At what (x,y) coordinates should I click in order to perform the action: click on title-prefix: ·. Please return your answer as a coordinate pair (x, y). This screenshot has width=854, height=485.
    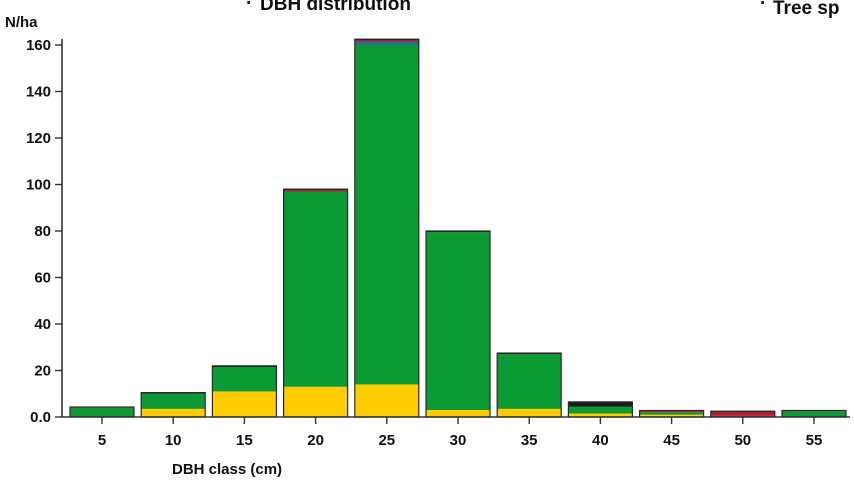
    Looking at the image, I should click on (249, 7).